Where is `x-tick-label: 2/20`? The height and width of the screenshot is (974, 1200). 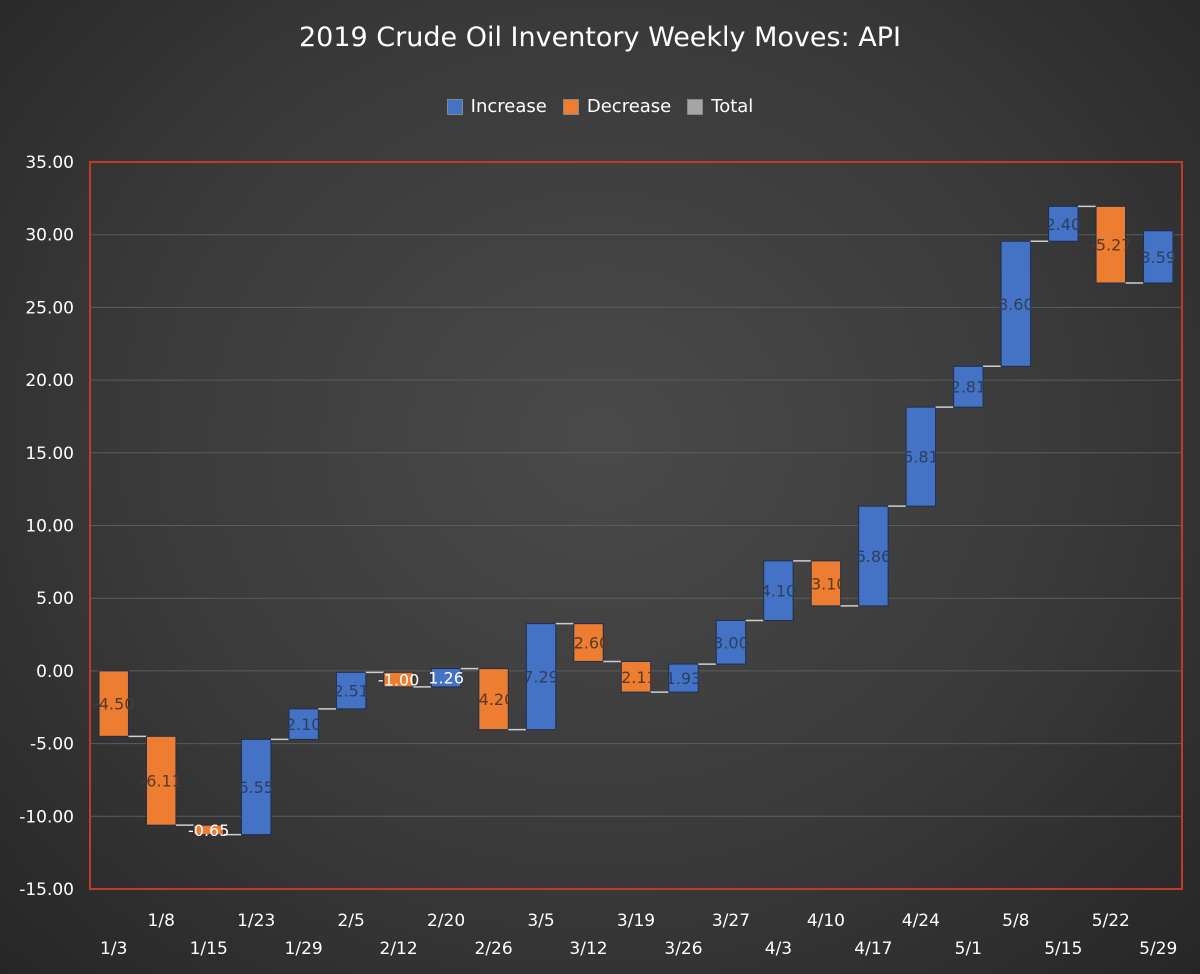
x-tick-label: 2/20 is located at coordinates (446, 921).